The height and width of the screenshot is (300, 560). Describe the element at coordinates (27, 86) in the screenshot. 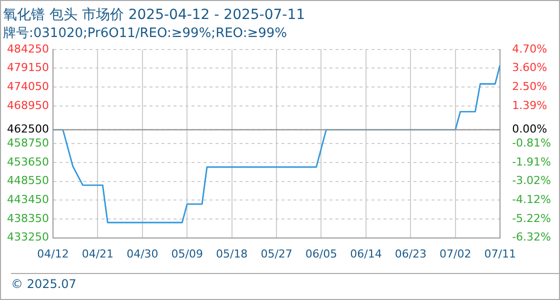

I see `y-tick-label: 474050` at that location.